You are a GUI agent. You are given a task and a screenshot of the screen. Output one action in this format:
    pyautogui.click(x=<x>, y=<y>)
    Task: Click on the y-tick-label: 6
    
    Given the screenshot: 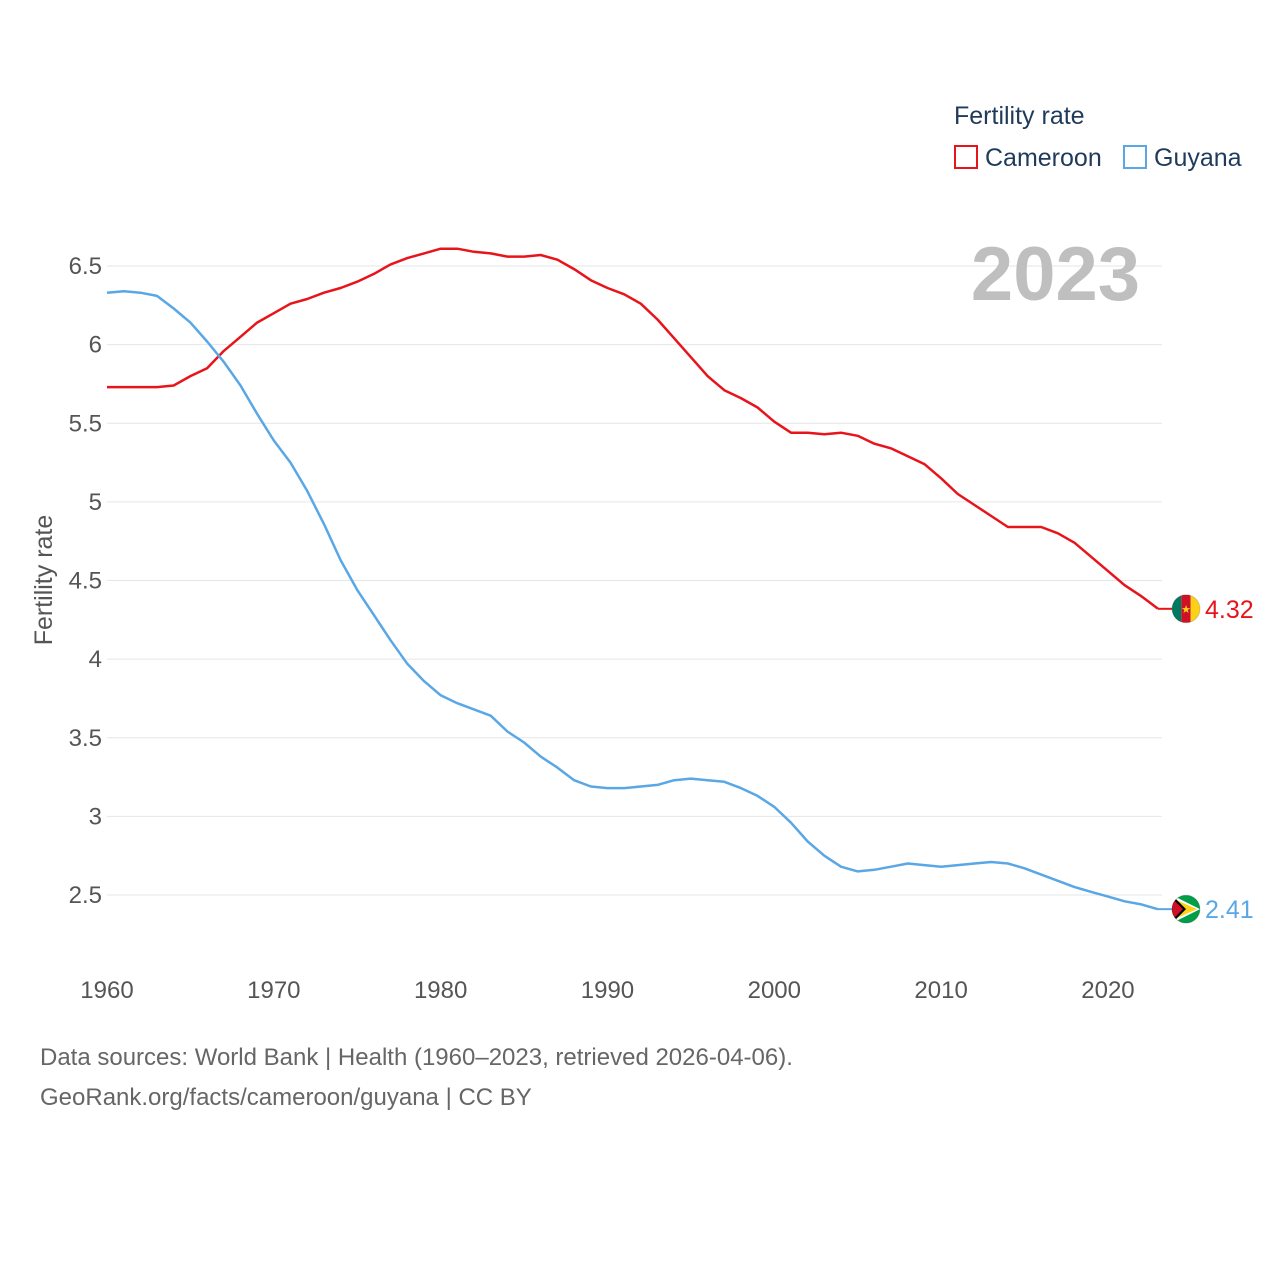 What is the action you would take?
    pyautogui.click(x=95, y=345)
    